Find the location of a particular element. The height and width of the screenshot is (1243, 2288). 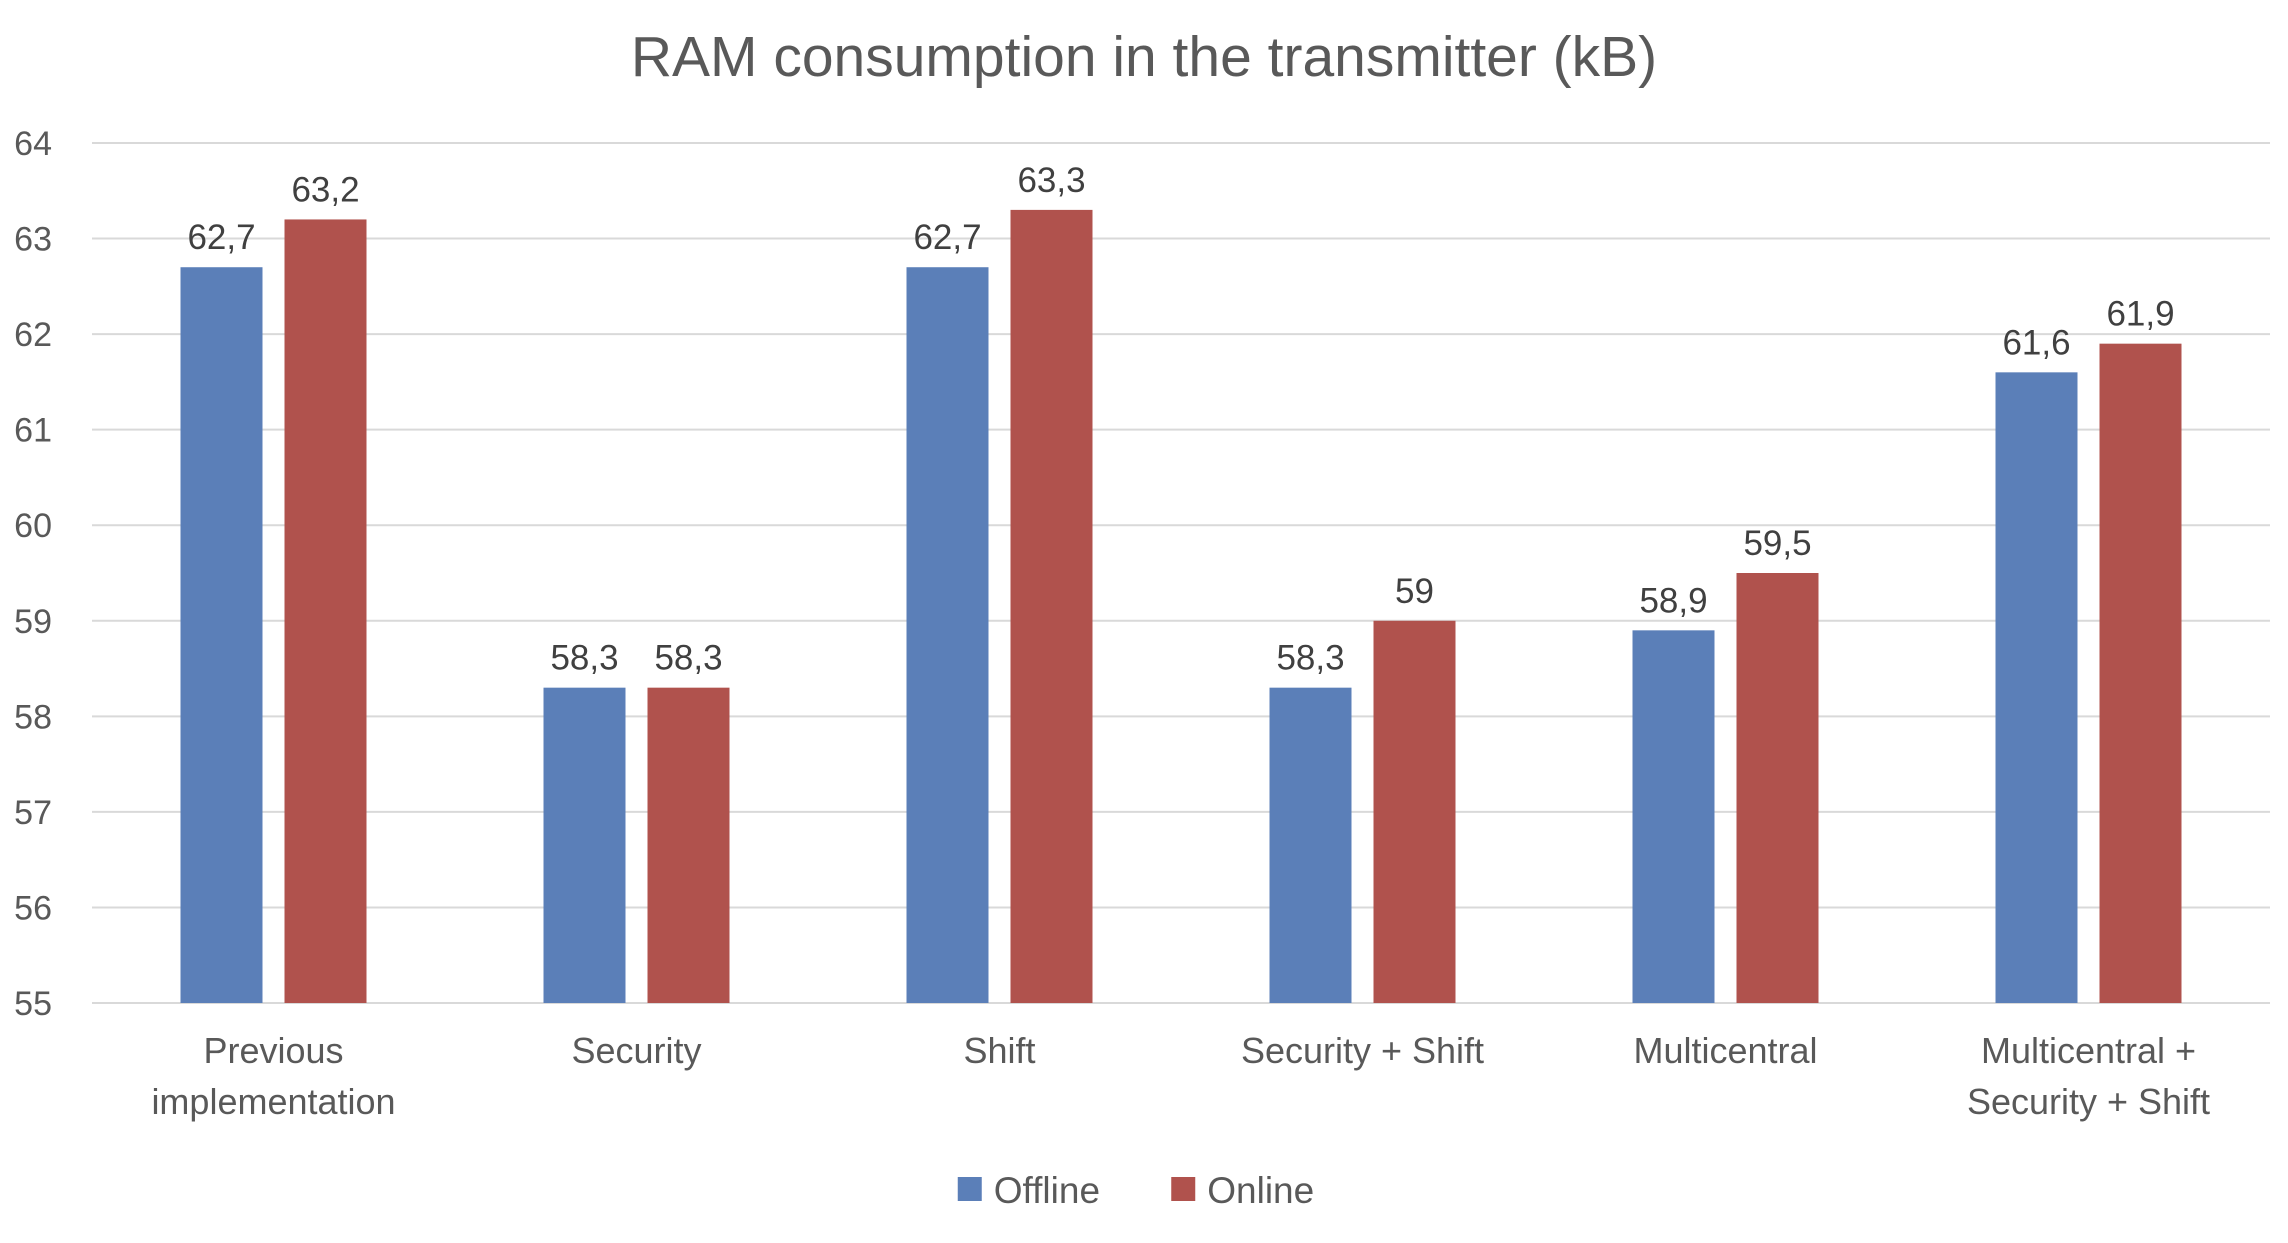

data-label-offline-1: 58,3 is located at coordinates (584, 658).